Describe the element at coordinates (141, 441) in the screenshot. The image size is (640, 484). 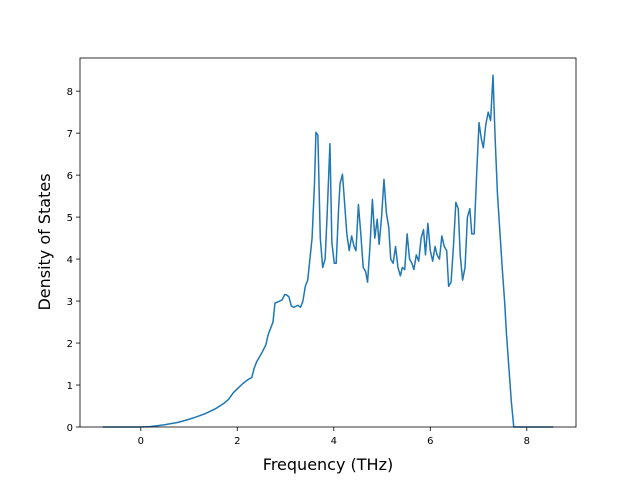
I see `x-tick-label: 0` at that location.